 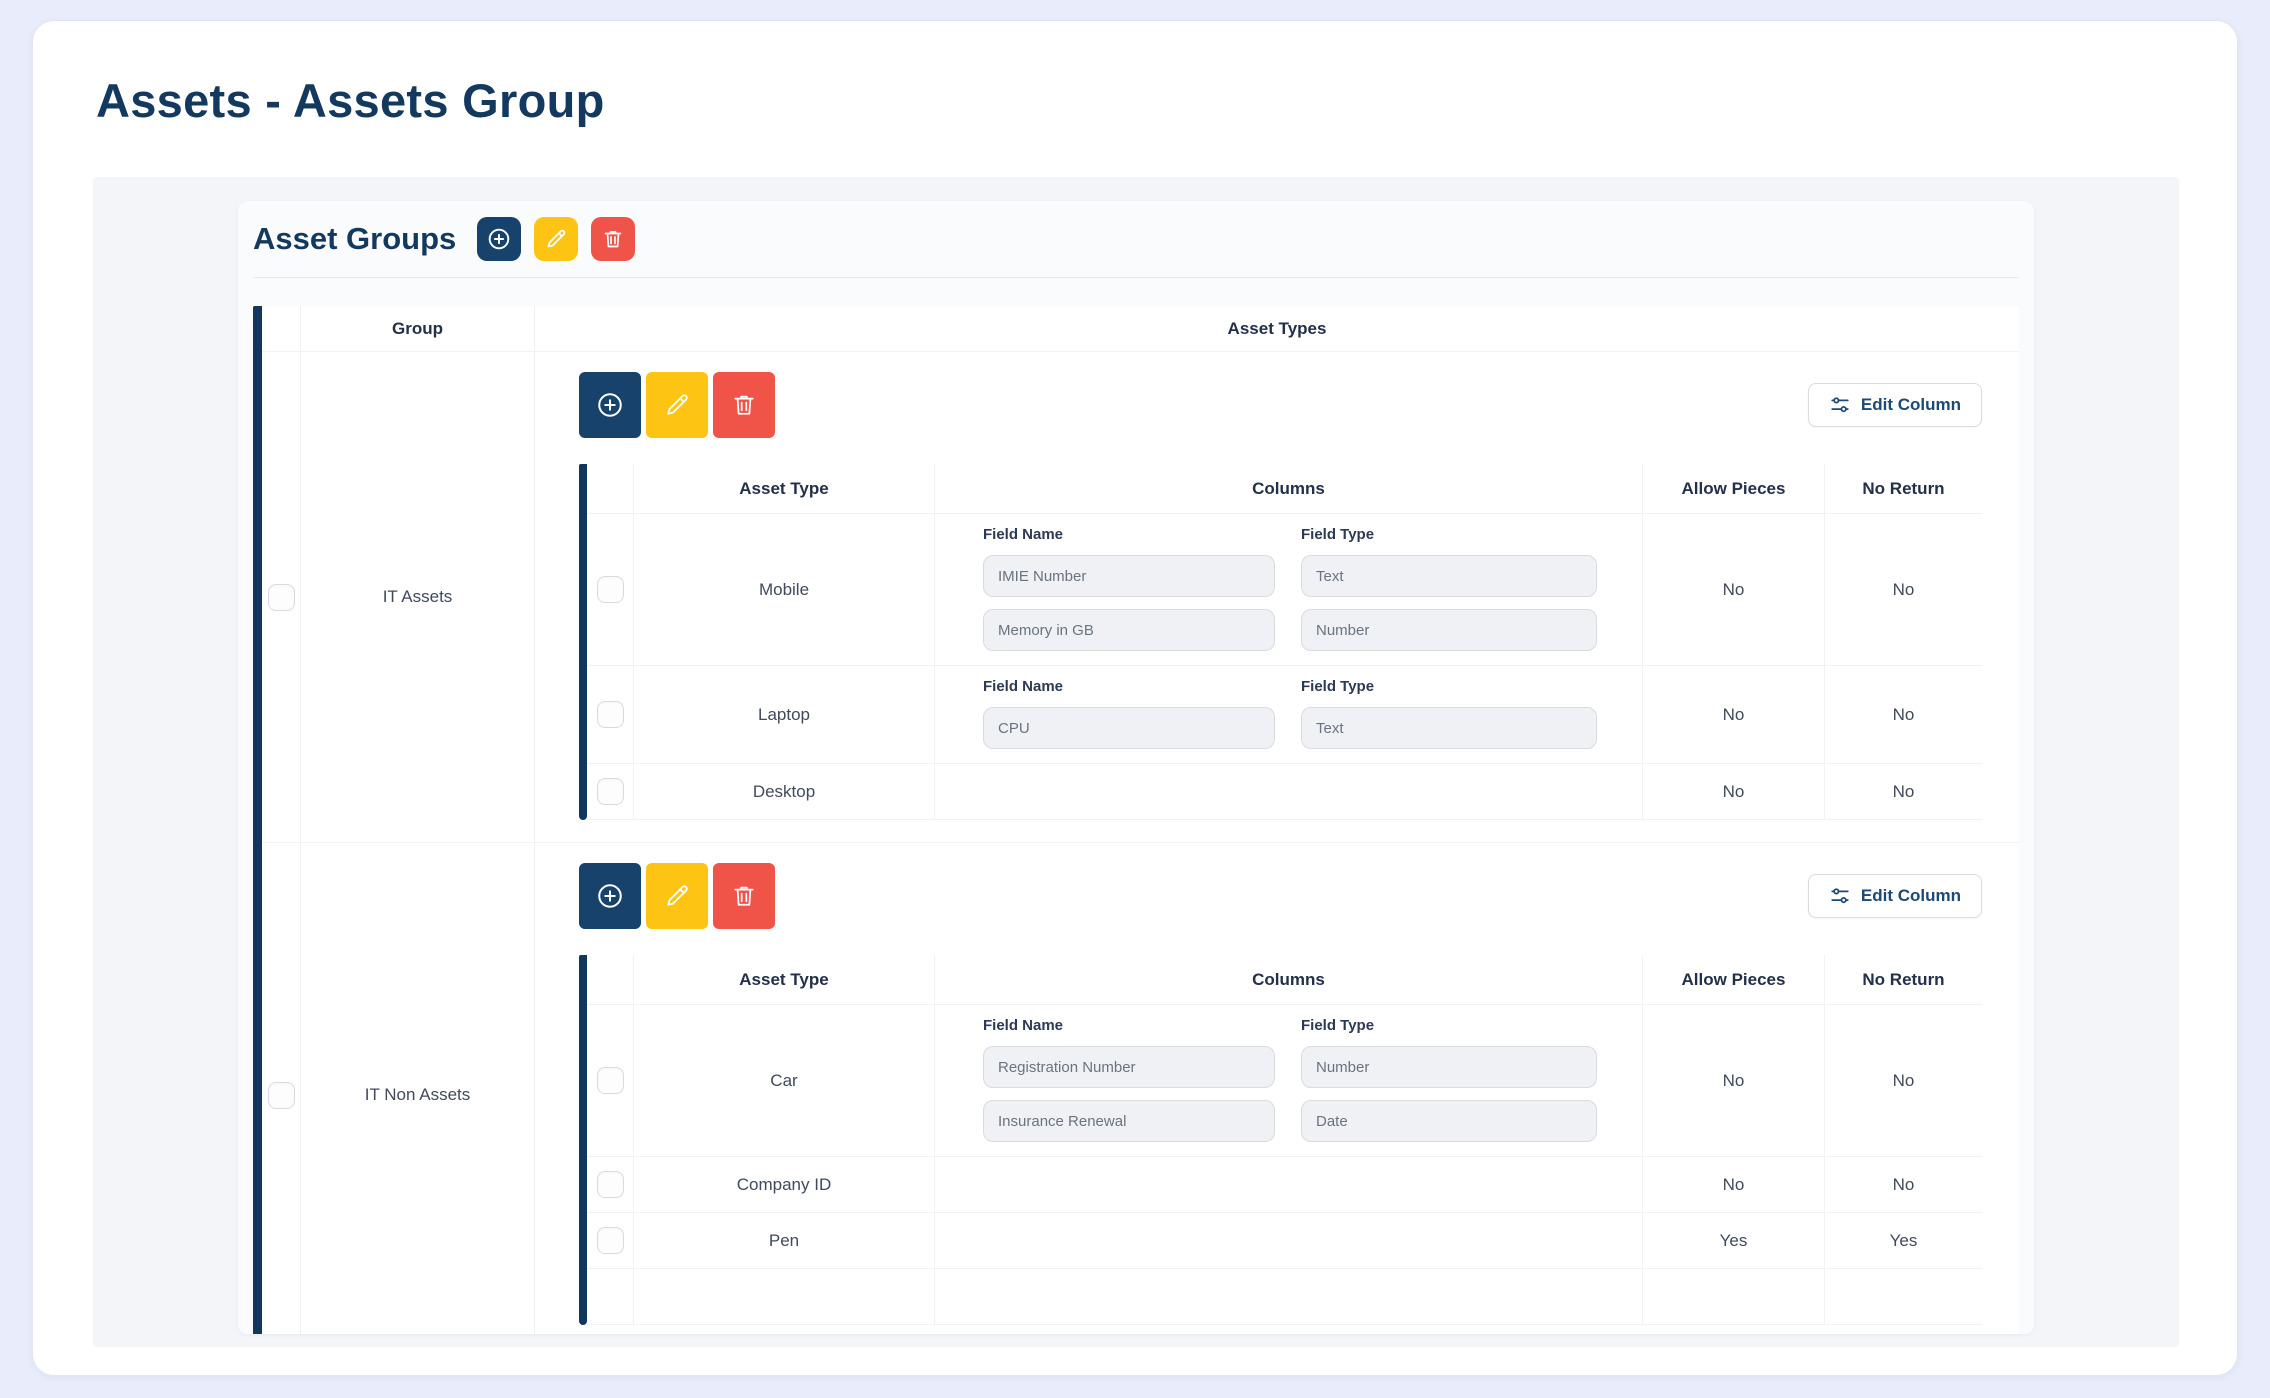 I want to click on allow-pieces-value: Yes, so click(x=1734, y=1240).